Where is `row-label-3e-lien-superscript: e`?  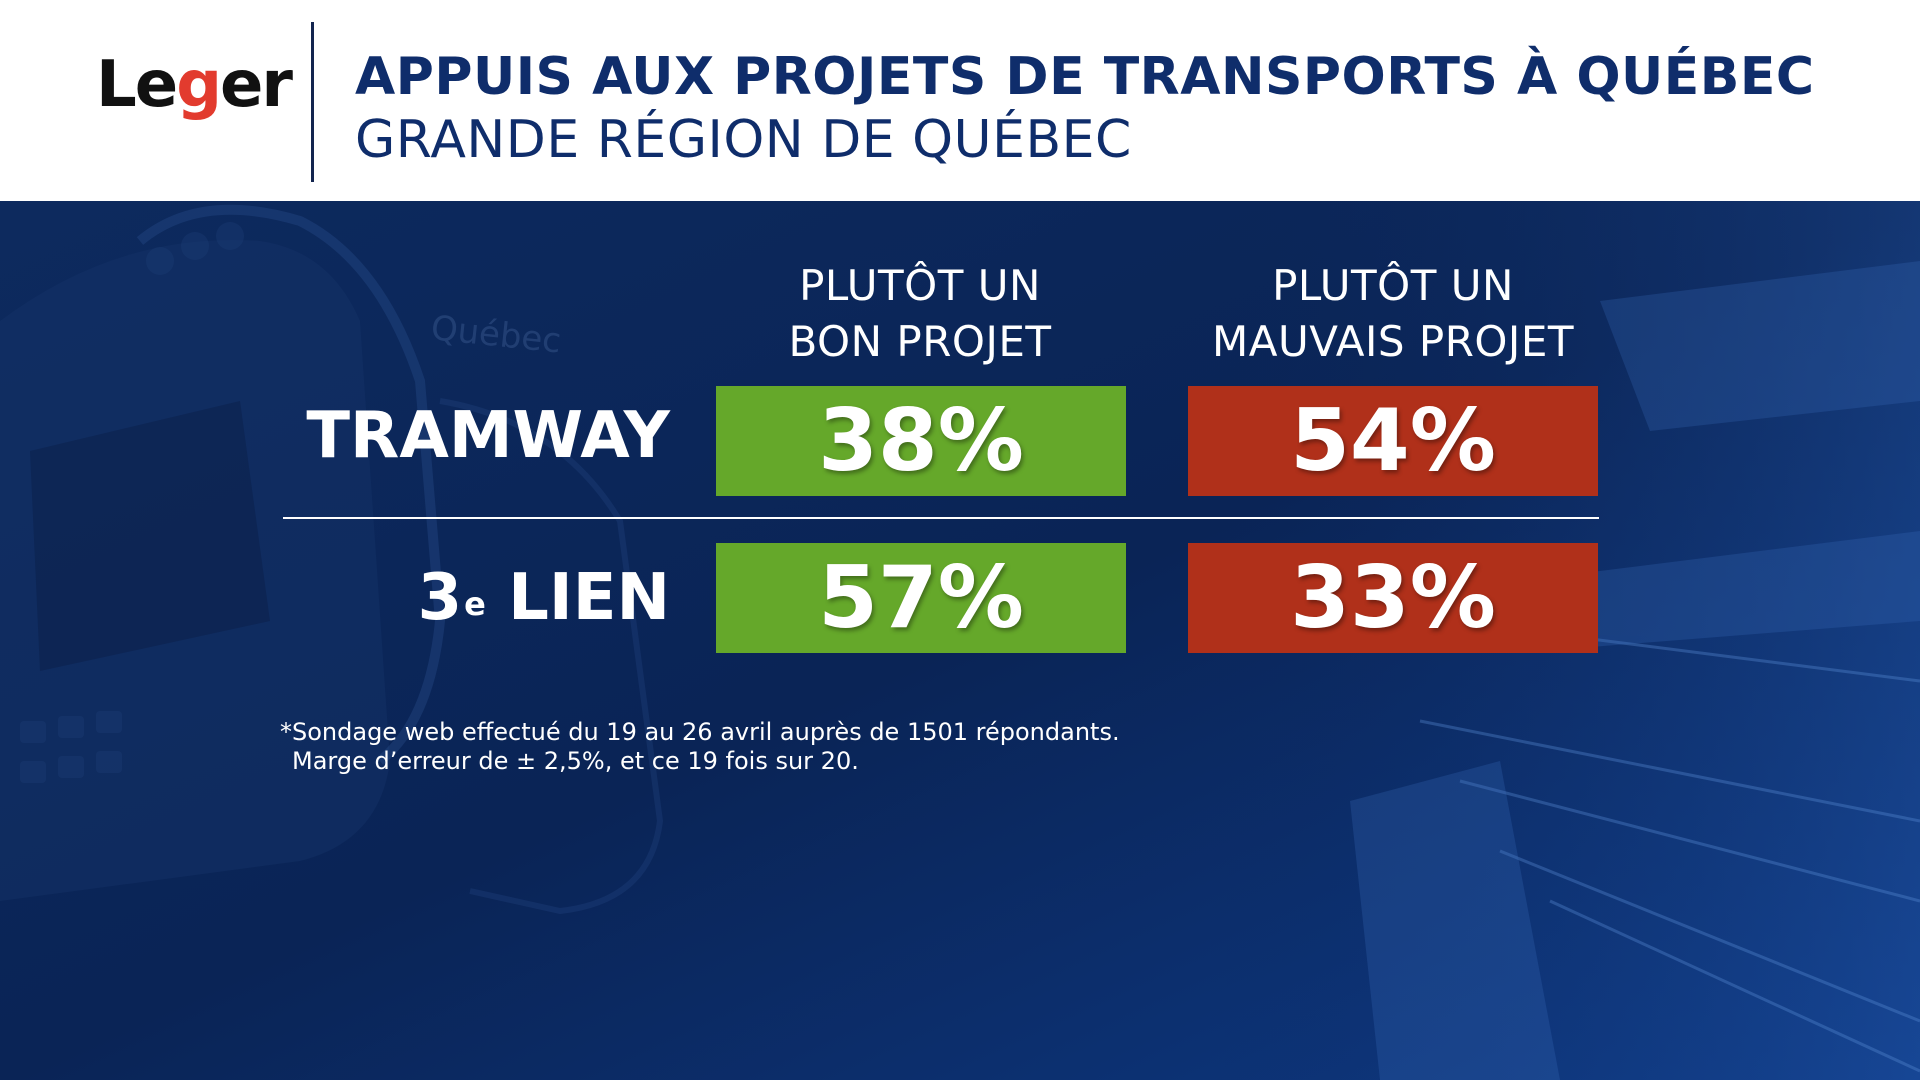
row-label-3e-lien-superscript: e is located at coordinates (475, 604).